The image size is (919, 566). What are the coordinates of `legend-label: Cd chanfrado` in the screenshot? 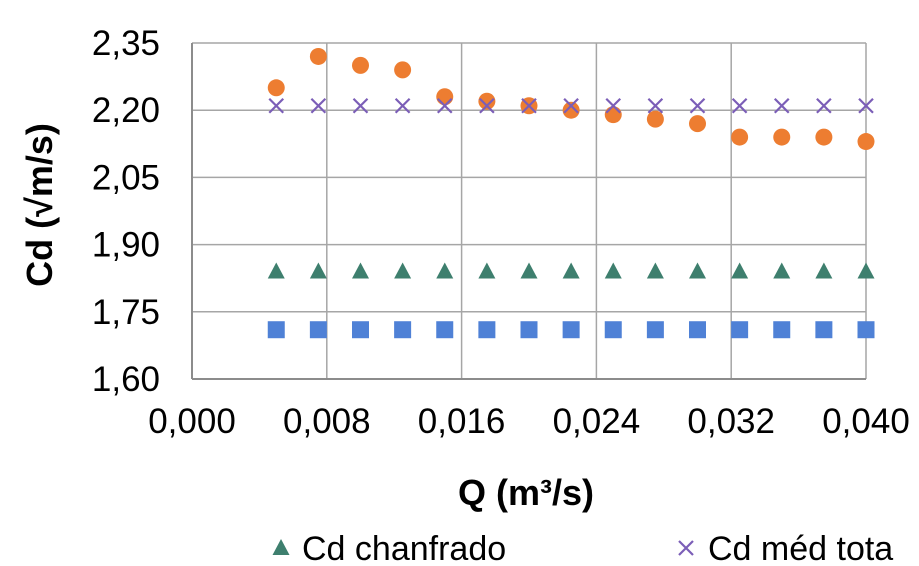 It's located at (404, 548).